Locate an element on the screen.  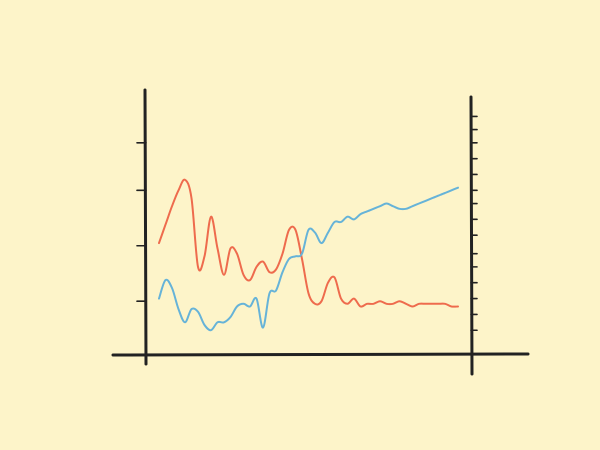
left-axis-line is located at coordinates (145, 227).